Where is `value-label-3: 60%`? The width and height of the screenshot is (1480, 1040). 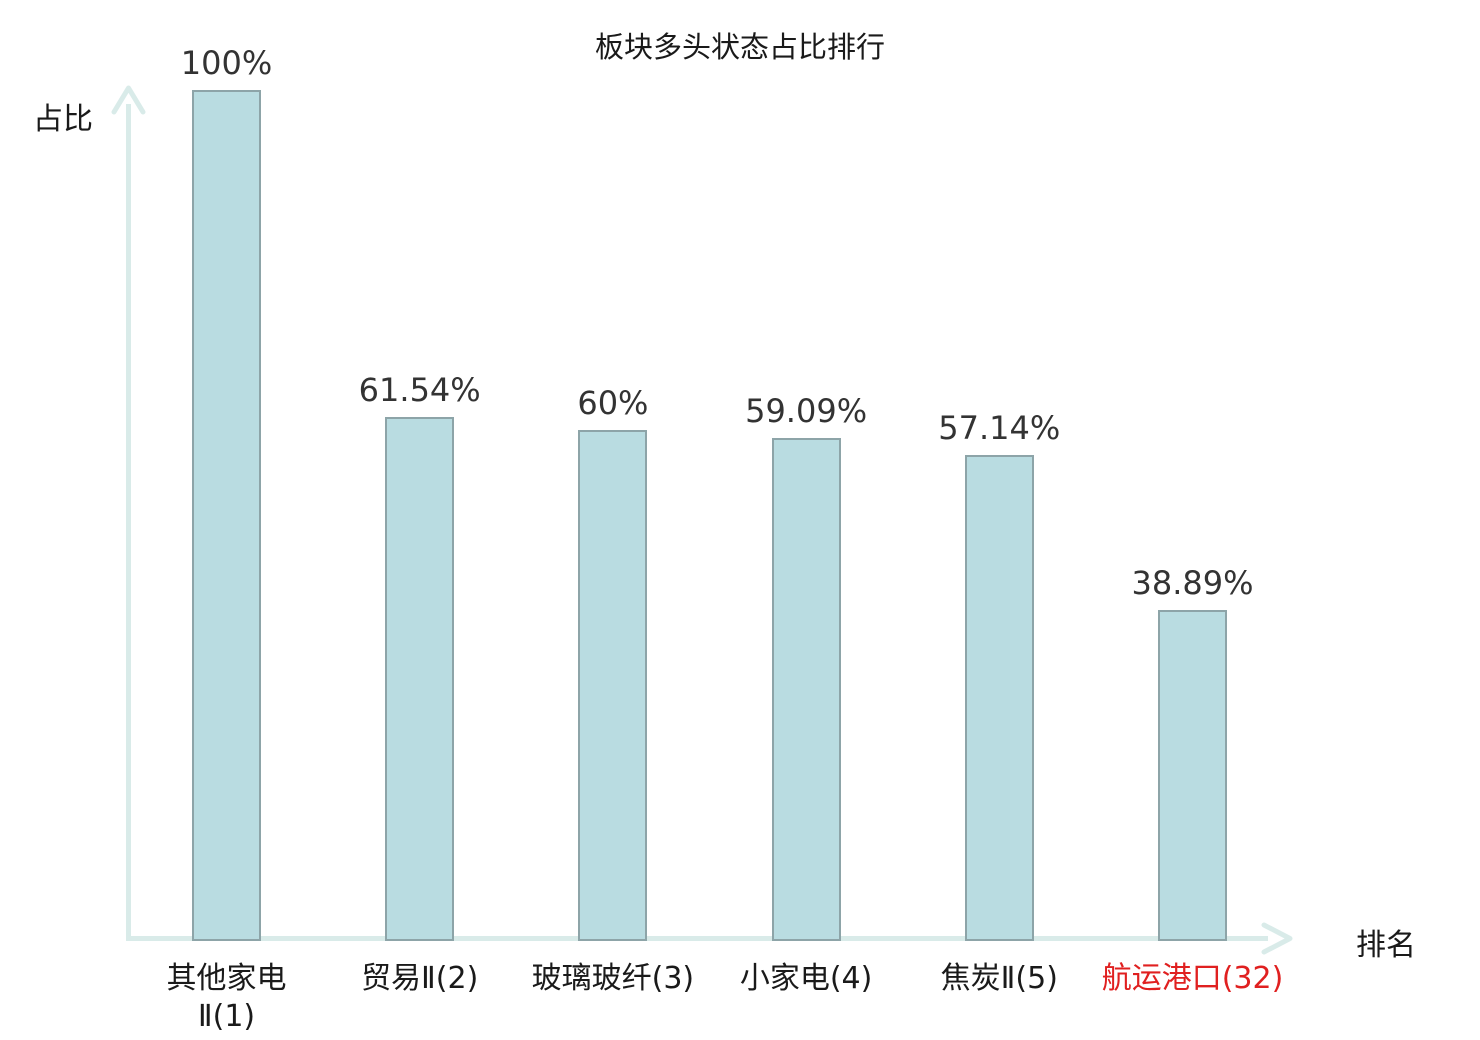
value-label-3: 60% is located at coordinates (613, 403).